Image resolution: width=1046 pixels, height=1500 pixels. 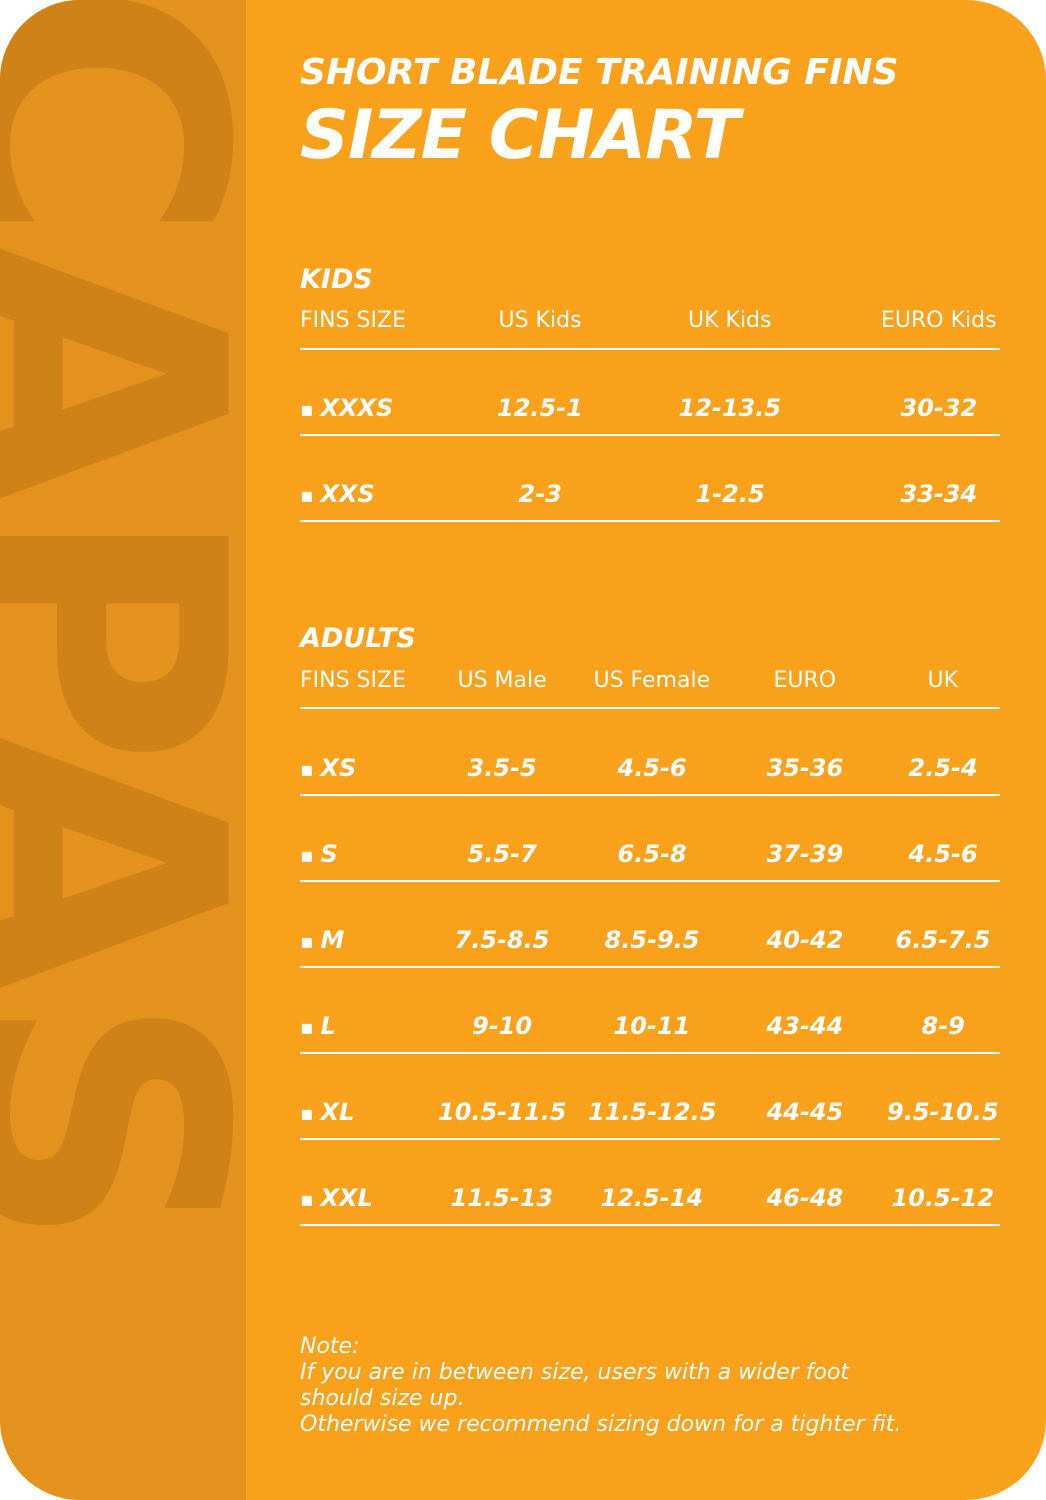 What do you see at coordinates (540, 494) in the screenshot?
I see `size-value: 2-3` at bounding box center [540, 494].